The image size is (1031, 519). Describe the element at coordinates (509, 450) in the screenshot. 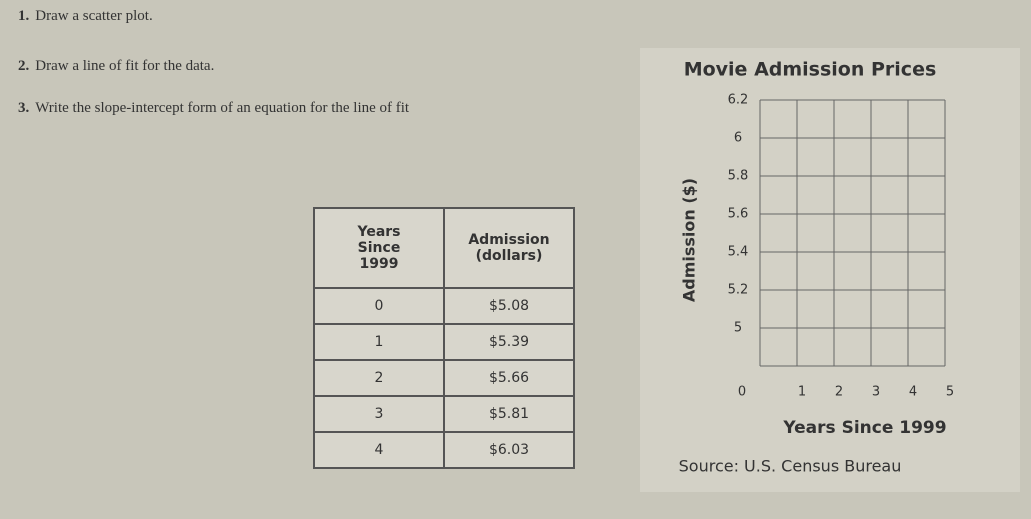

I see `table-cell: $6.03` at that location.